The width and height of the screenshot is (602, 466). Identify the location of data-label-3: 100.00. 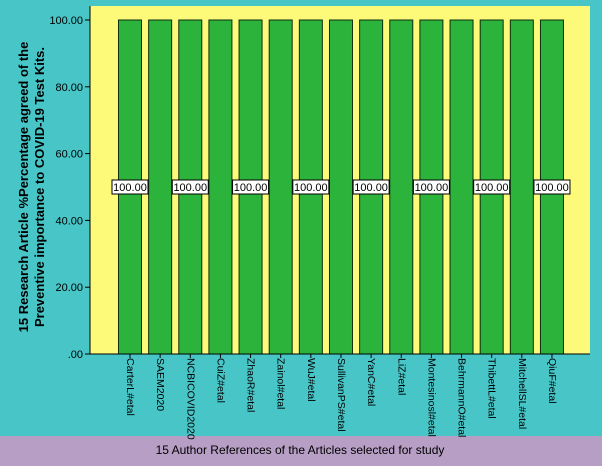
(190, 187).